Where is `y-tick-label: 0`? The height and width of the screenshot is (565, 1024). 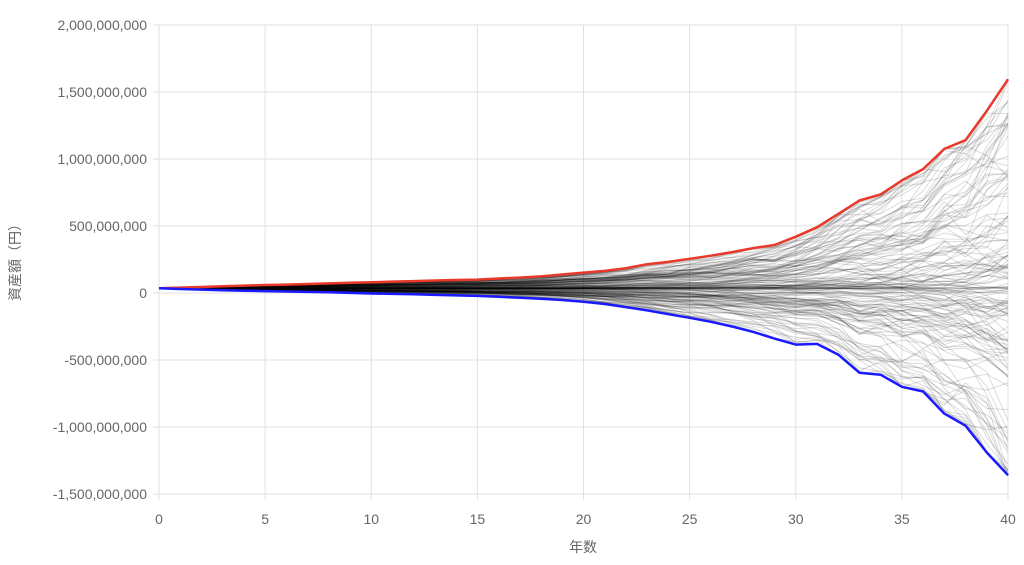 y-tick-label: 0 is located at coordinates (143, 293).